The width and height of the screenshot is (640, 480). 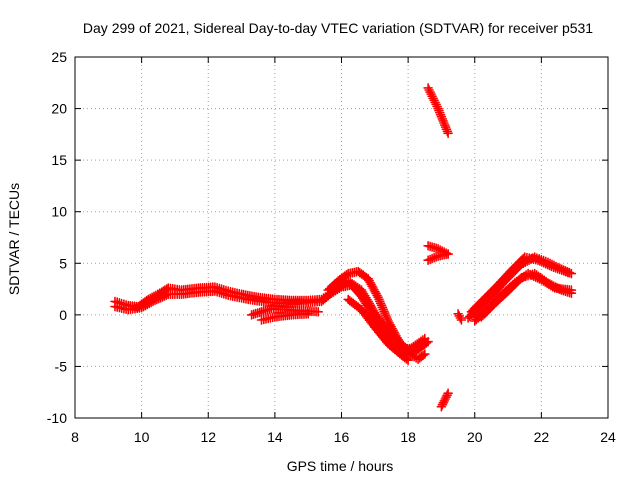 I want to click on y-tick-label: 15, so click(x=59, y=160).